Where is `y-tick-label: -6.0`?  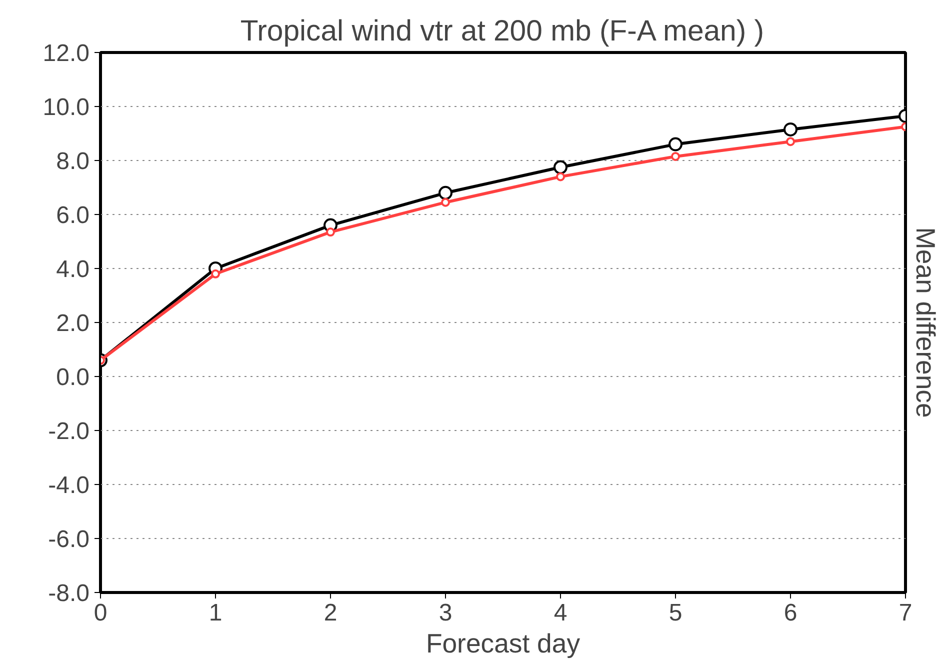
y-tick-label: -6.0 is located at coordinates (69, 539).